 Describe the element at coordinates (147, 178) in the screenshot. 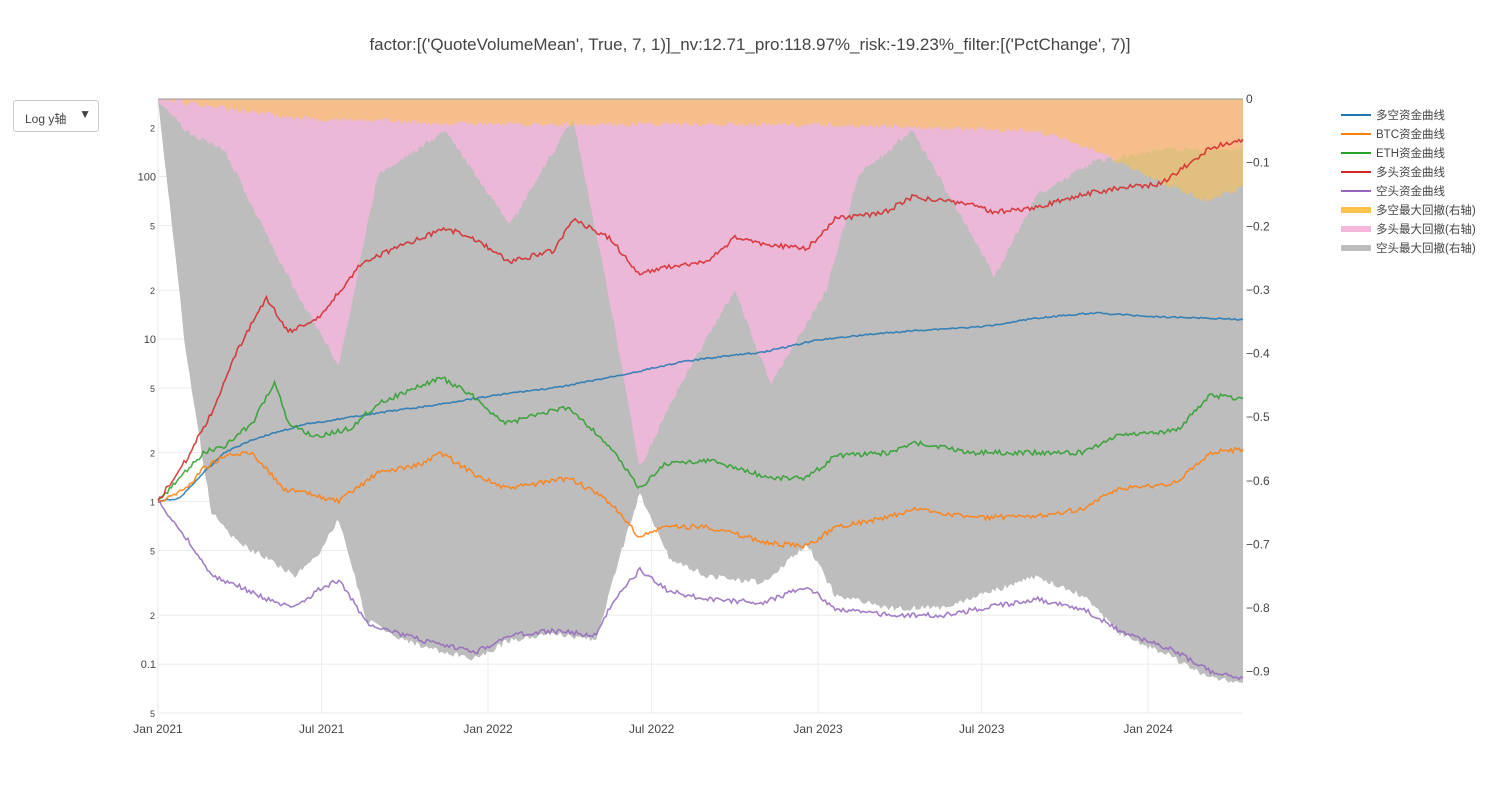

I see `y-left-tick-label: 100` at that location.